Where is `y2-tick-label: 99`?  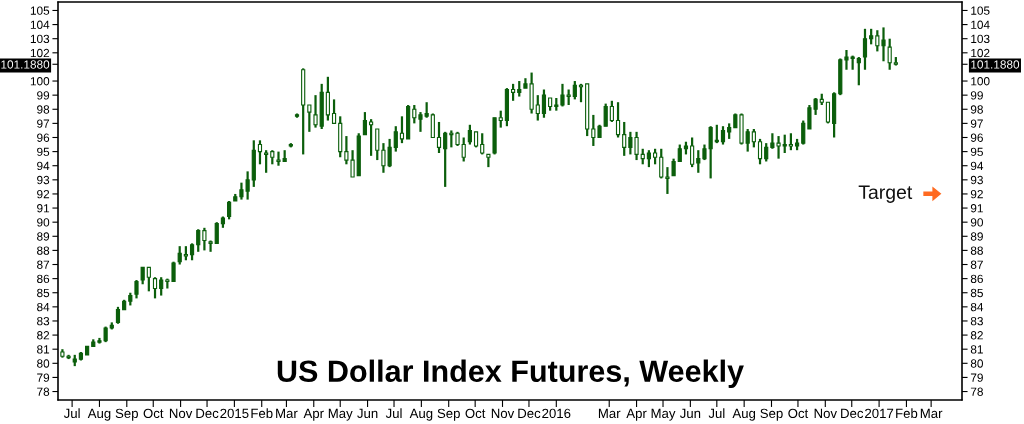
y2-tick-label: 99 is located at coordinates (976, 95).